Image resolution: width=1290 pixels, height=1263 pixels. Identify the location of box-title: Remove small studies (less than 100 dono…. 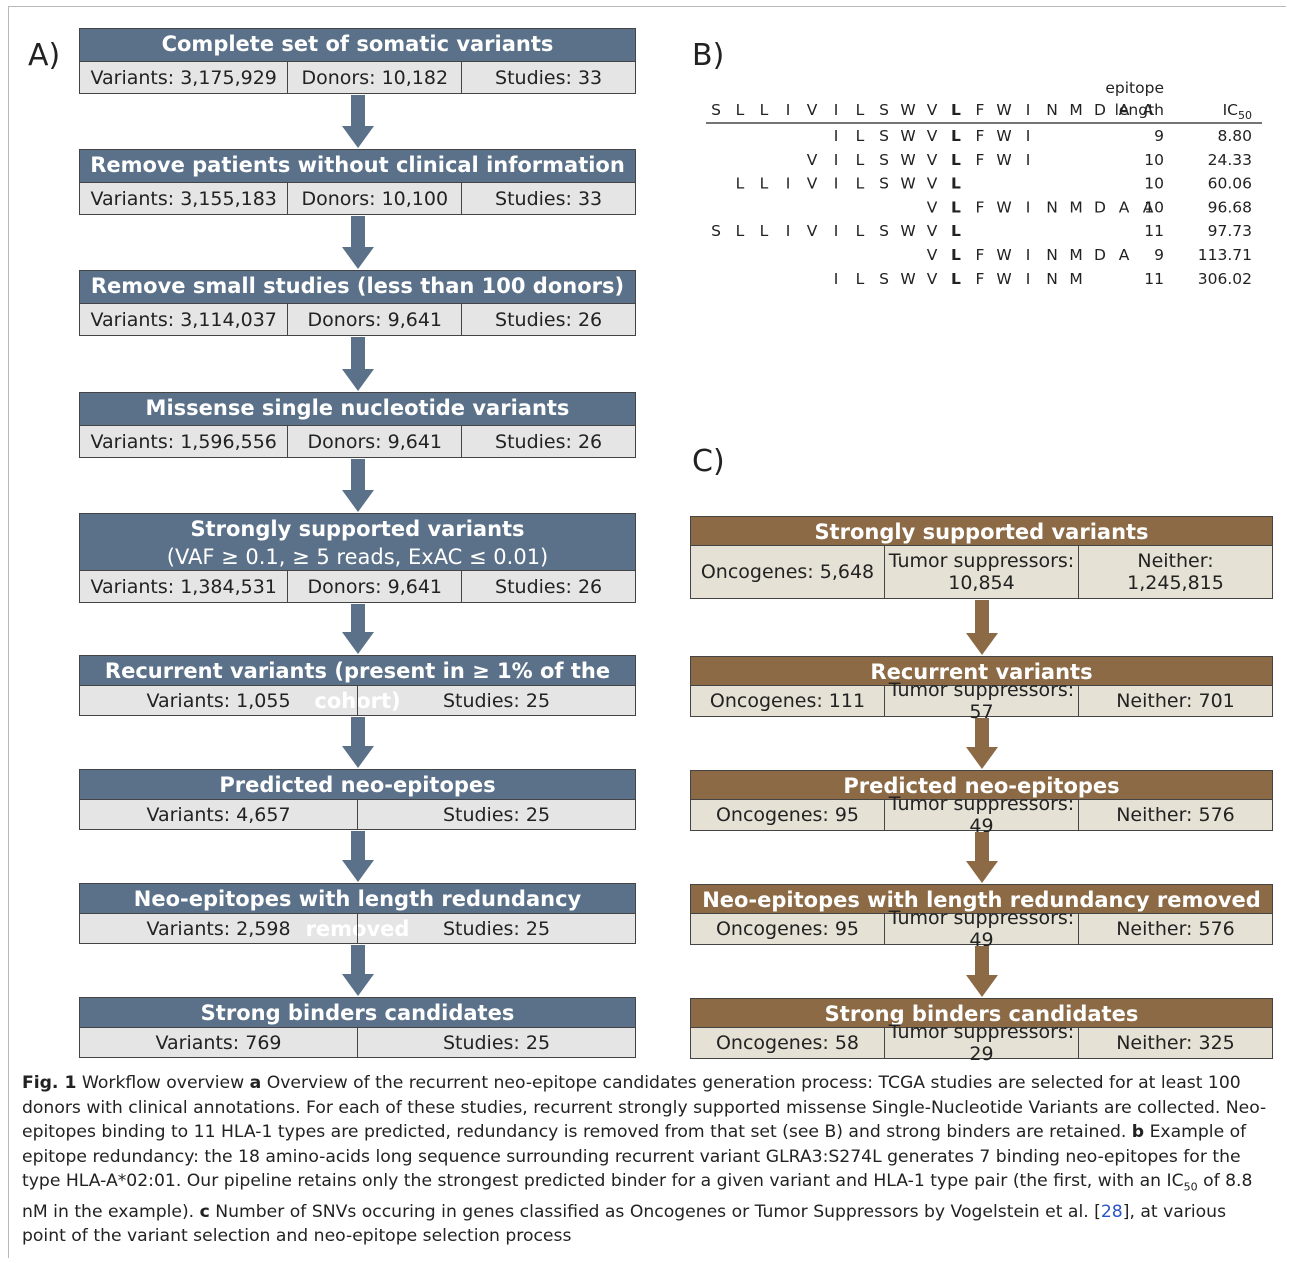
(357, 287).